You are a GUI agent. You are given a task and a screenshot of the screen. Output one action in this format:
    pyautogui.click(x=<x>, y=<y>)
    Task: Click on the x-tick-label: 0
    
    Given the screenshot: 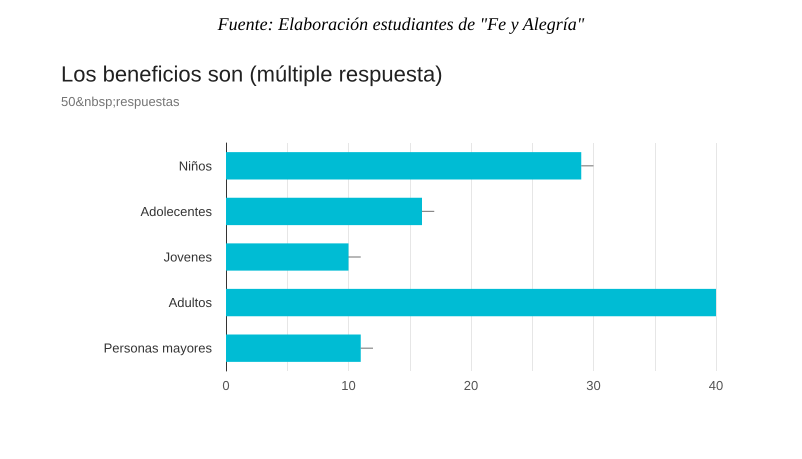 What is the action you would take?
    pyautogui.click(x=226, y=385)
    